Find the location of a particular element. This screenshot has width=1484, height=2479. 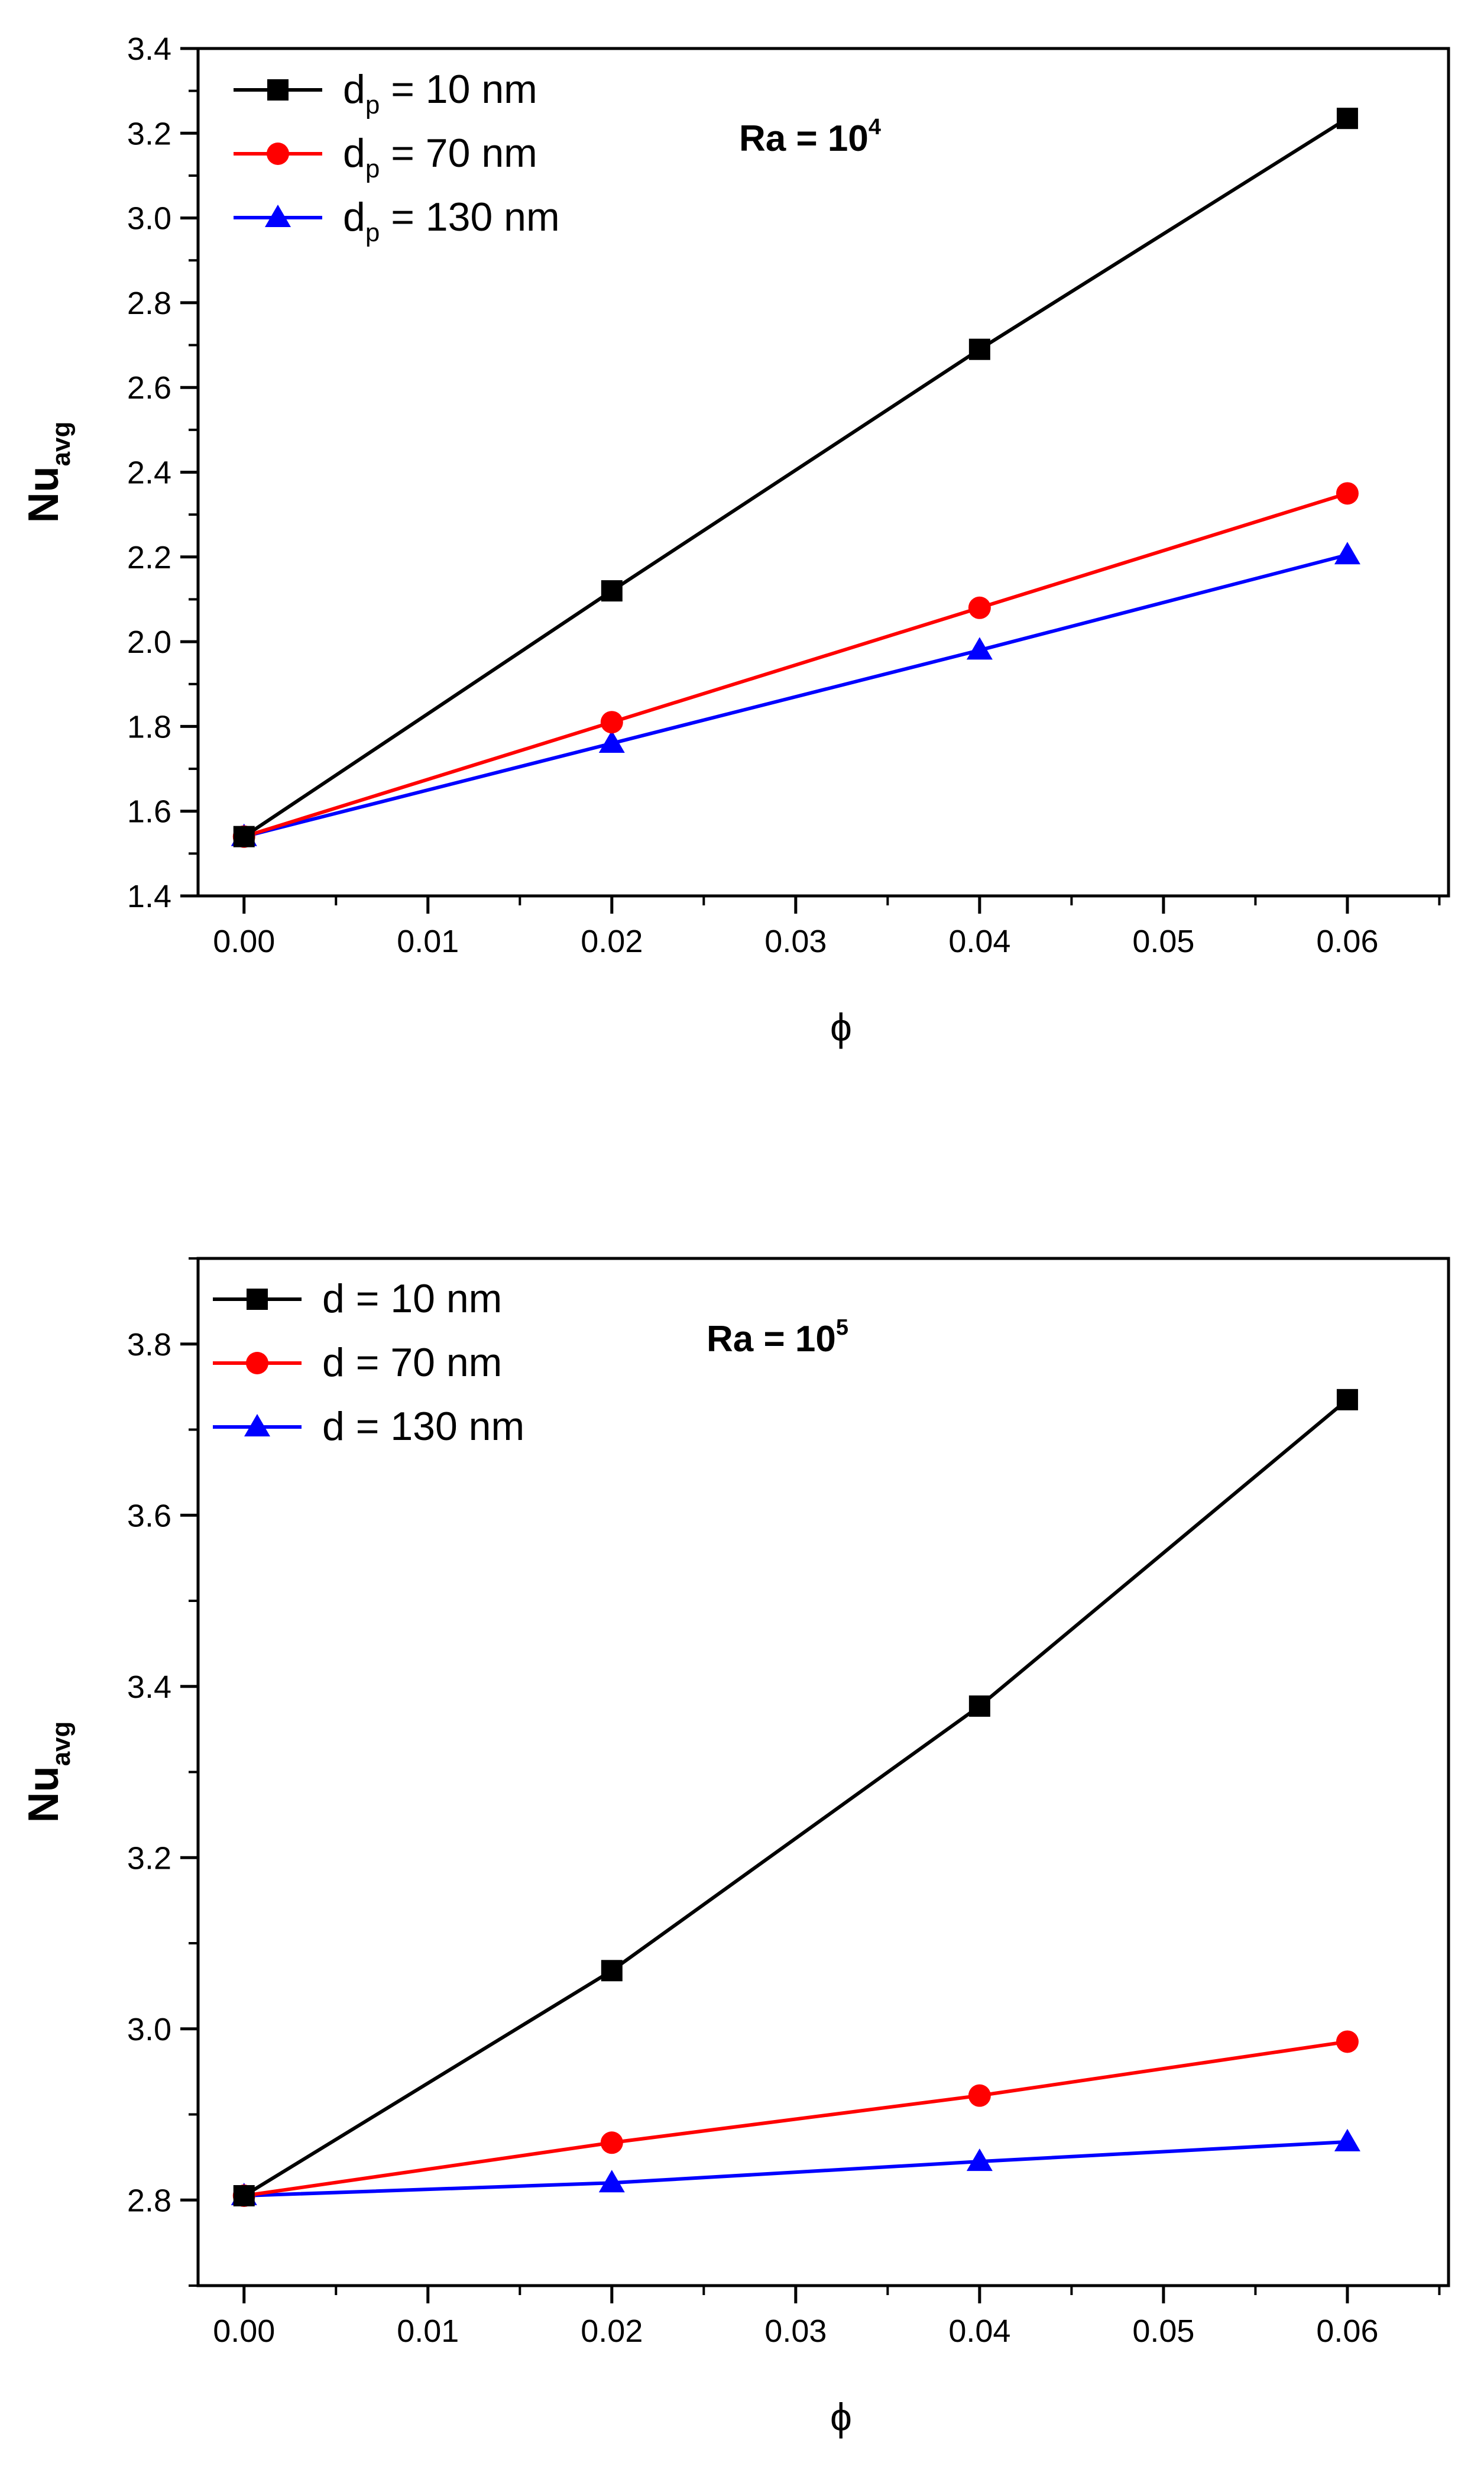

legend-label: dp = 130 nm is located at coordinates (451, 221).